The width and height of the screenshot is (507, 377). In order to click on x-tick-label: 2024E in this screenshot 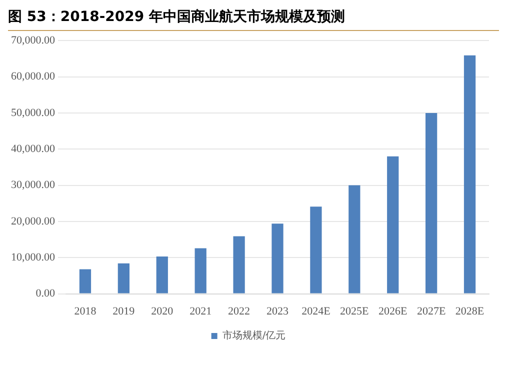, I will do `click(316, 311)`.